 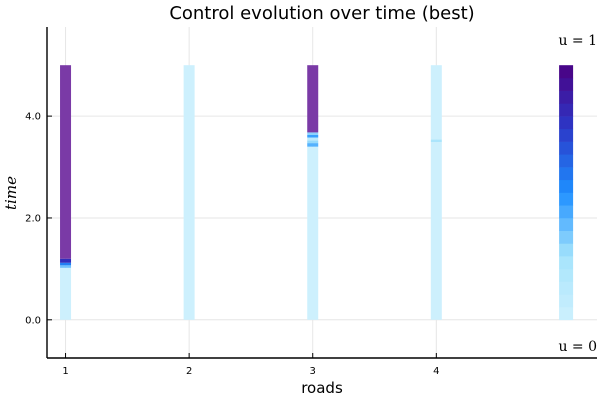 What do you see at coordinates (577, 347) in the screenshot?
I see `colorbar-min-label: u = 0` at bounding box center [577, 347].